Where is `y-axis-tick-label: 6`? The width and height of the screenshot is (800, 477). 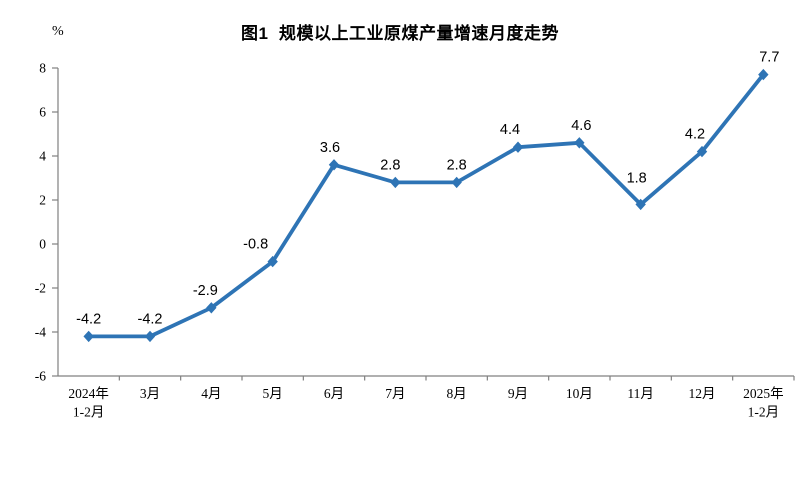
y-axis-tick-label: 6 is located at coordinates (42, 112).